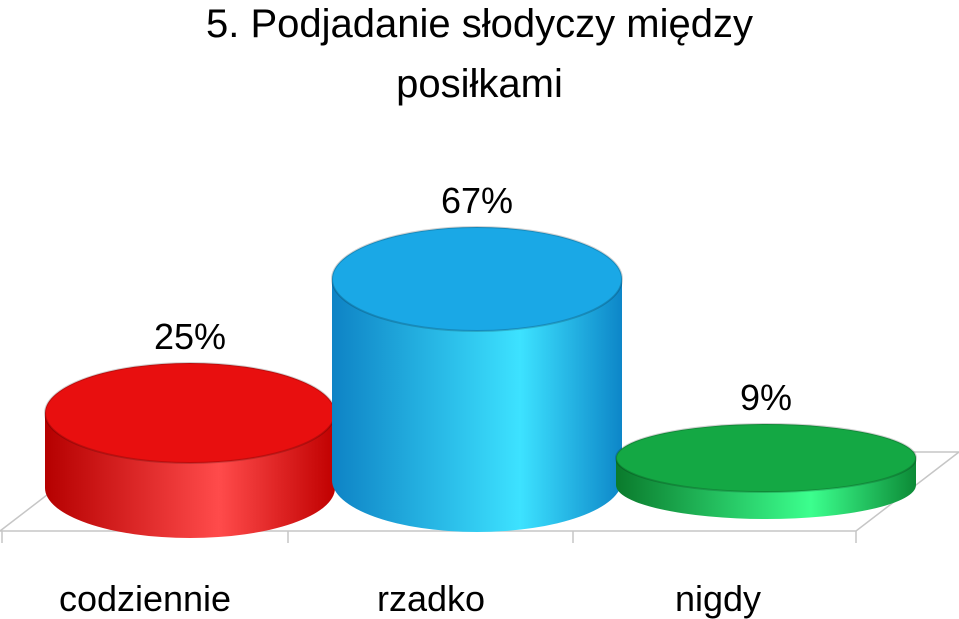 This screenshot has height=619, width=959. I want to click on bar-nigdy, so click(766, 471).